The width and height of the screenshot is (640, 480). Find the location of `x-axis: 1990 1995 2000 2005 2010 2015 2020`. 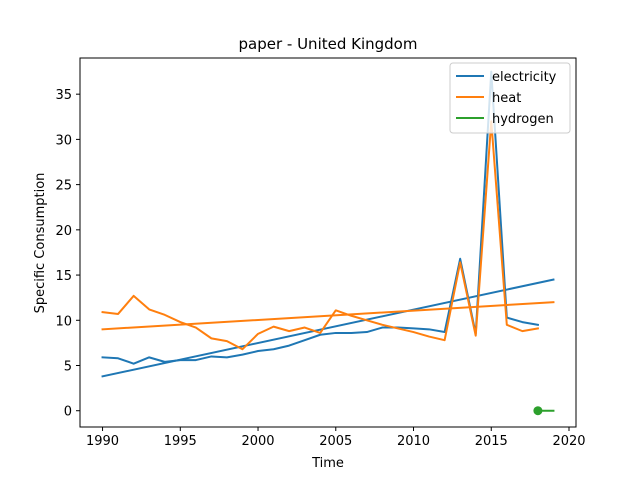

x-axis: 1990 1995 2000 2005 2010 2015 2020 is located at coordinates (336, 438).